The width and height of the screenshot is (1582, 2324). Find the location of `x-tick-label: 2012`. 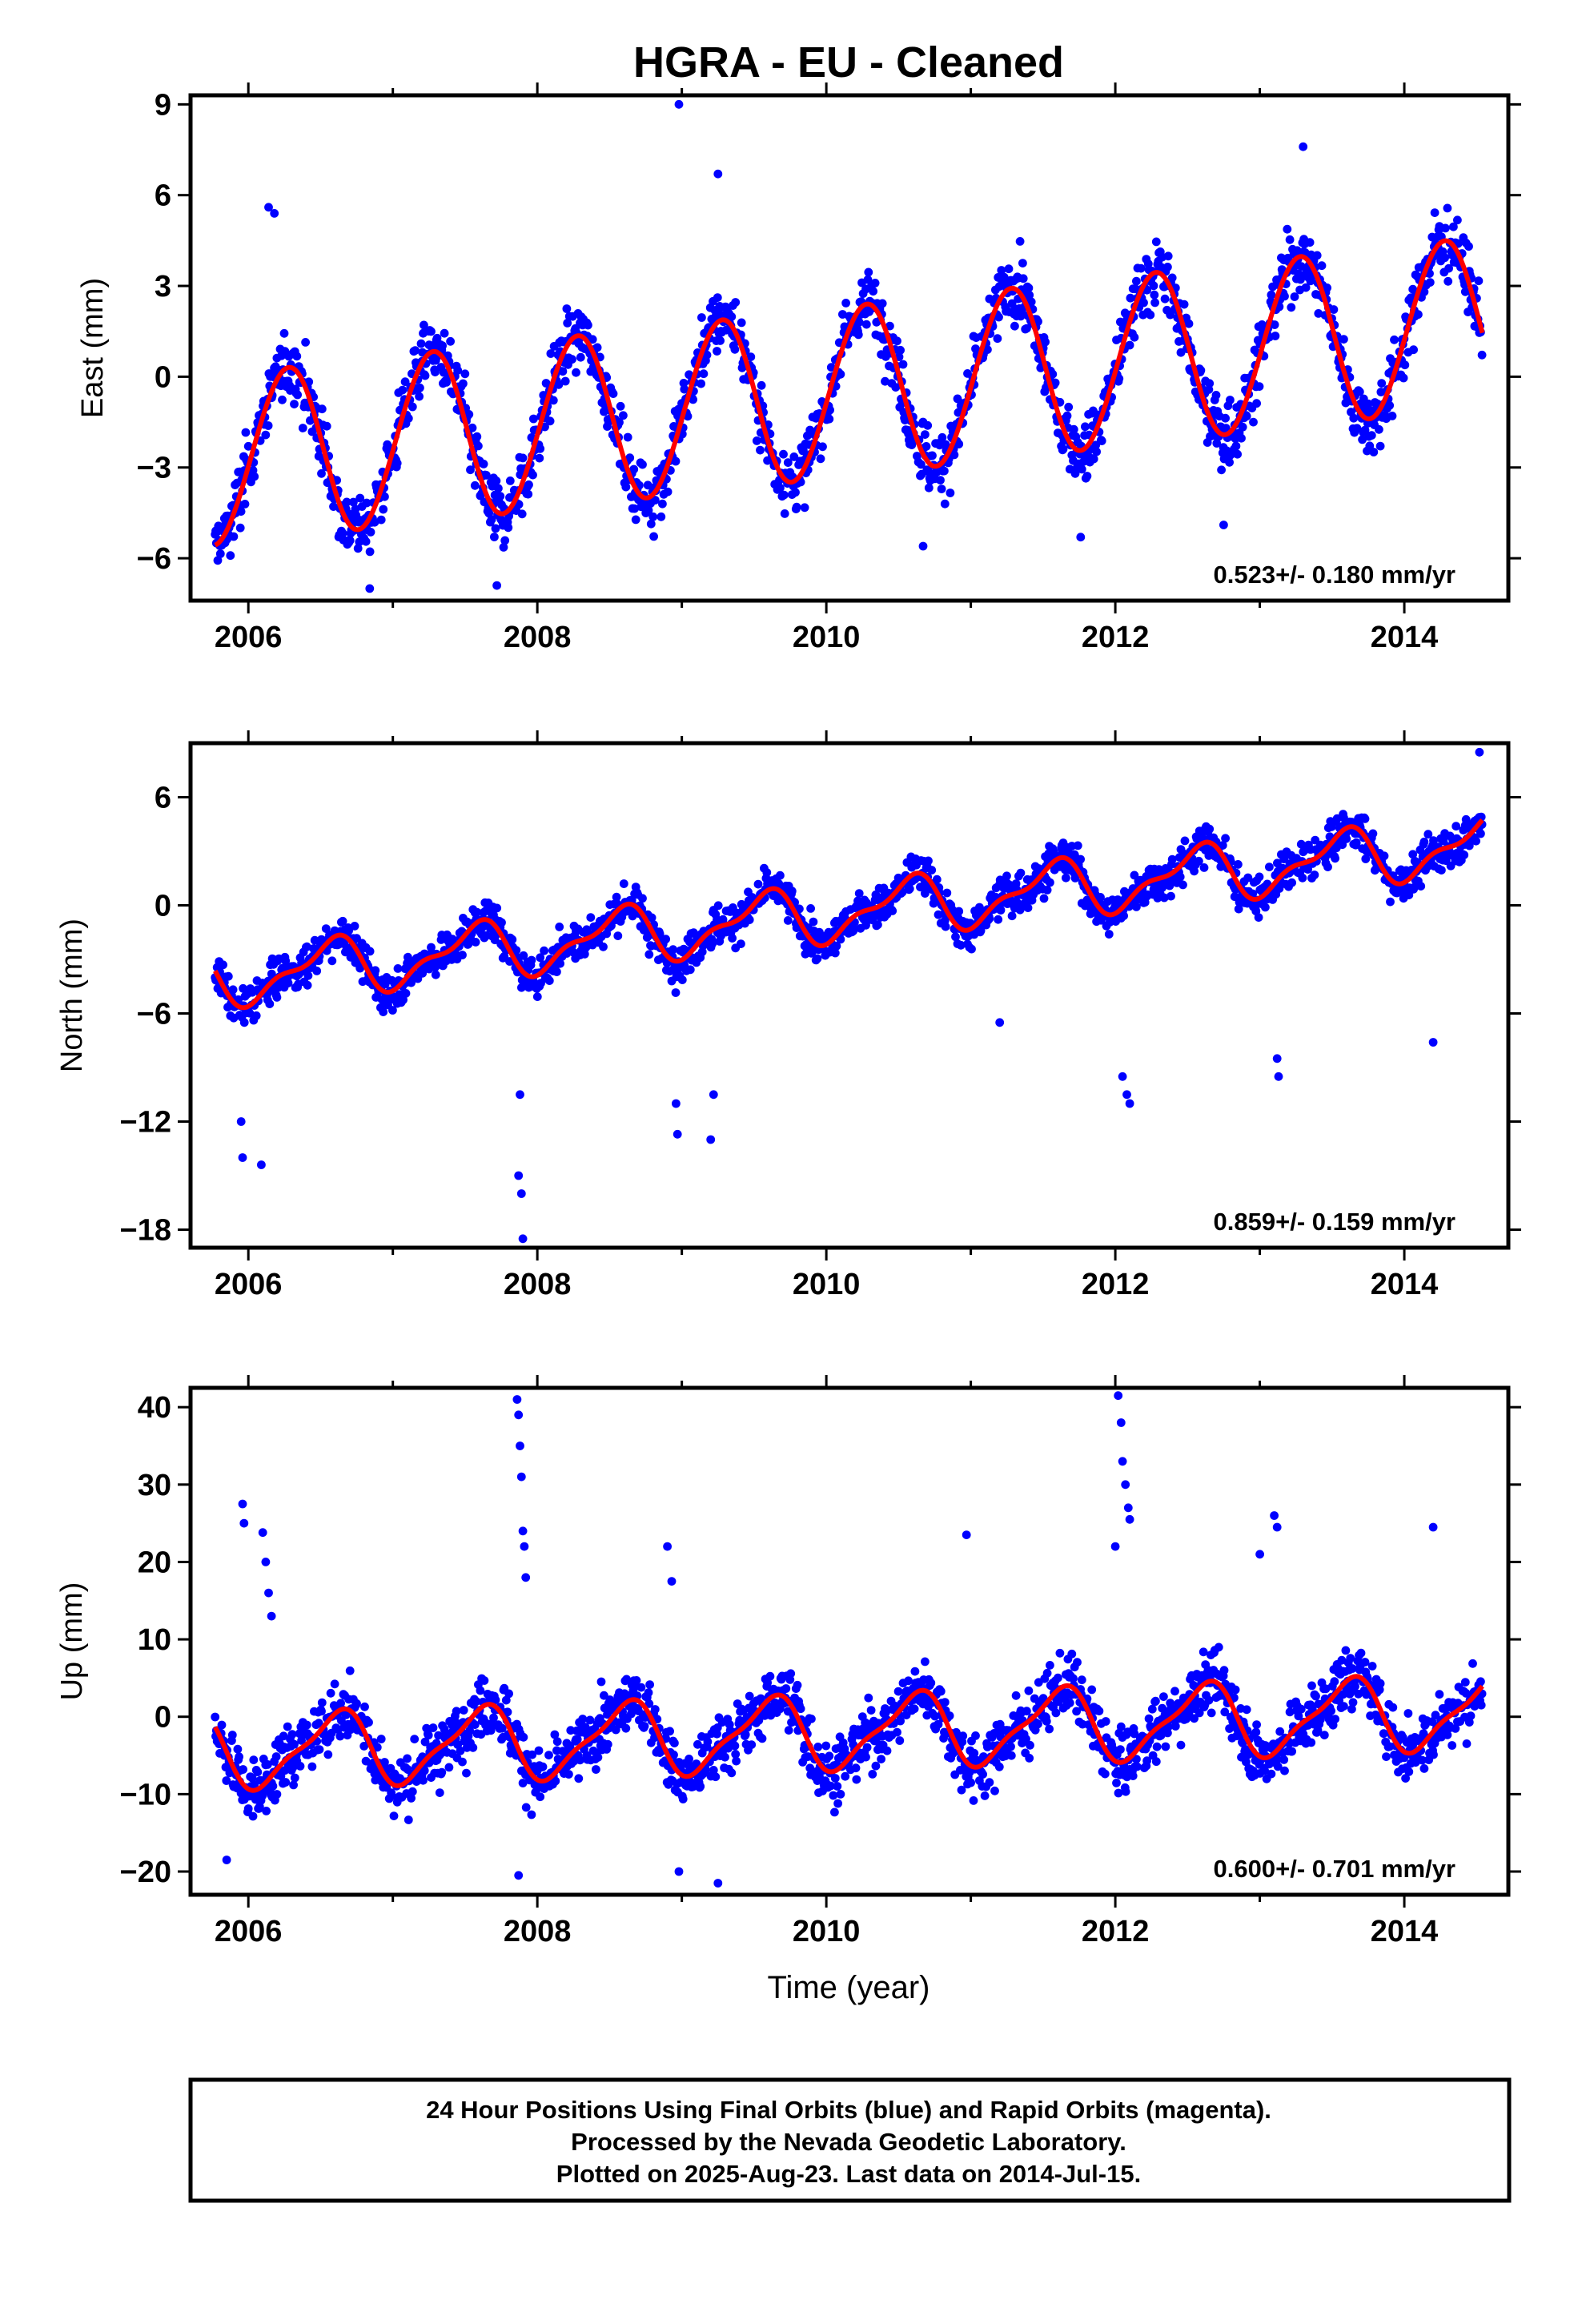

x-tick-label: 2012 is located at coordinates (1116, 637).